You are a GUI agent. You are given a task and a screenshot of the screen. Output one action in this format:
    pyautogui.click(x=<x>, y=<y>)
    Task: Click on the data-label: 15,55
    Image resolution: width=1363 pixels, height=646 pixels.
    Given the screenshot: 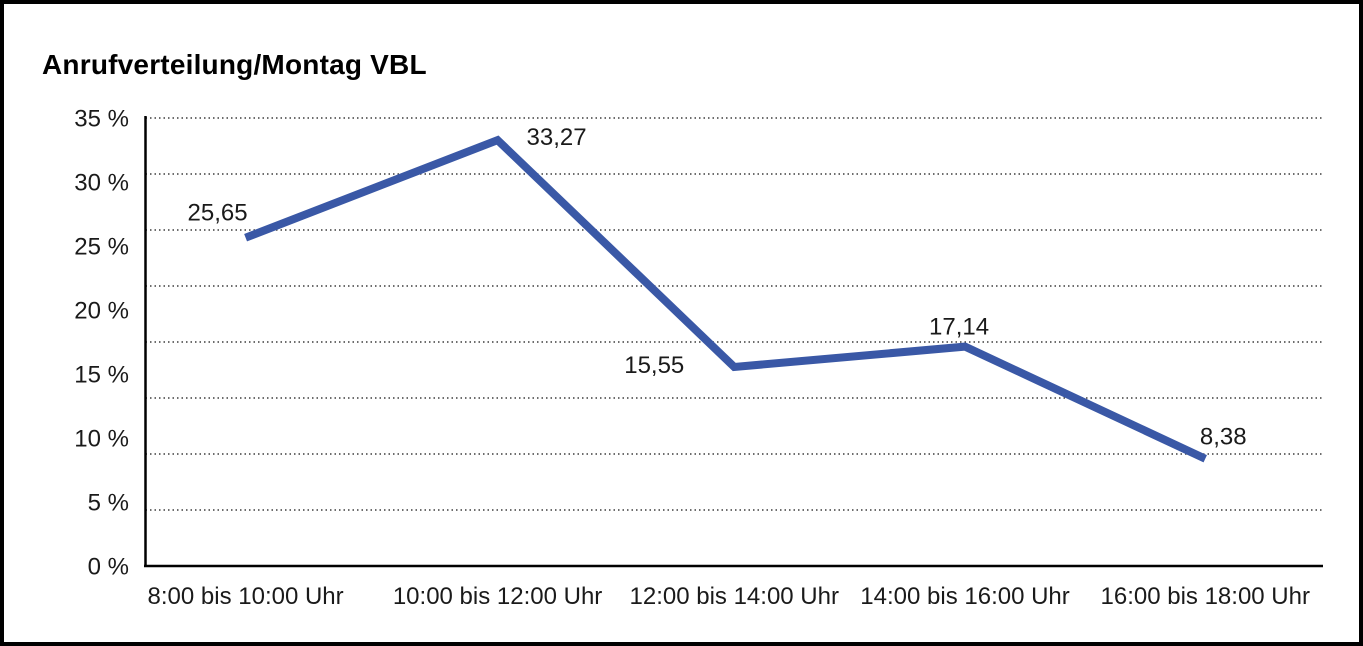 What is the action you would take?
    pyautogui.click(x=654, y=365)
    